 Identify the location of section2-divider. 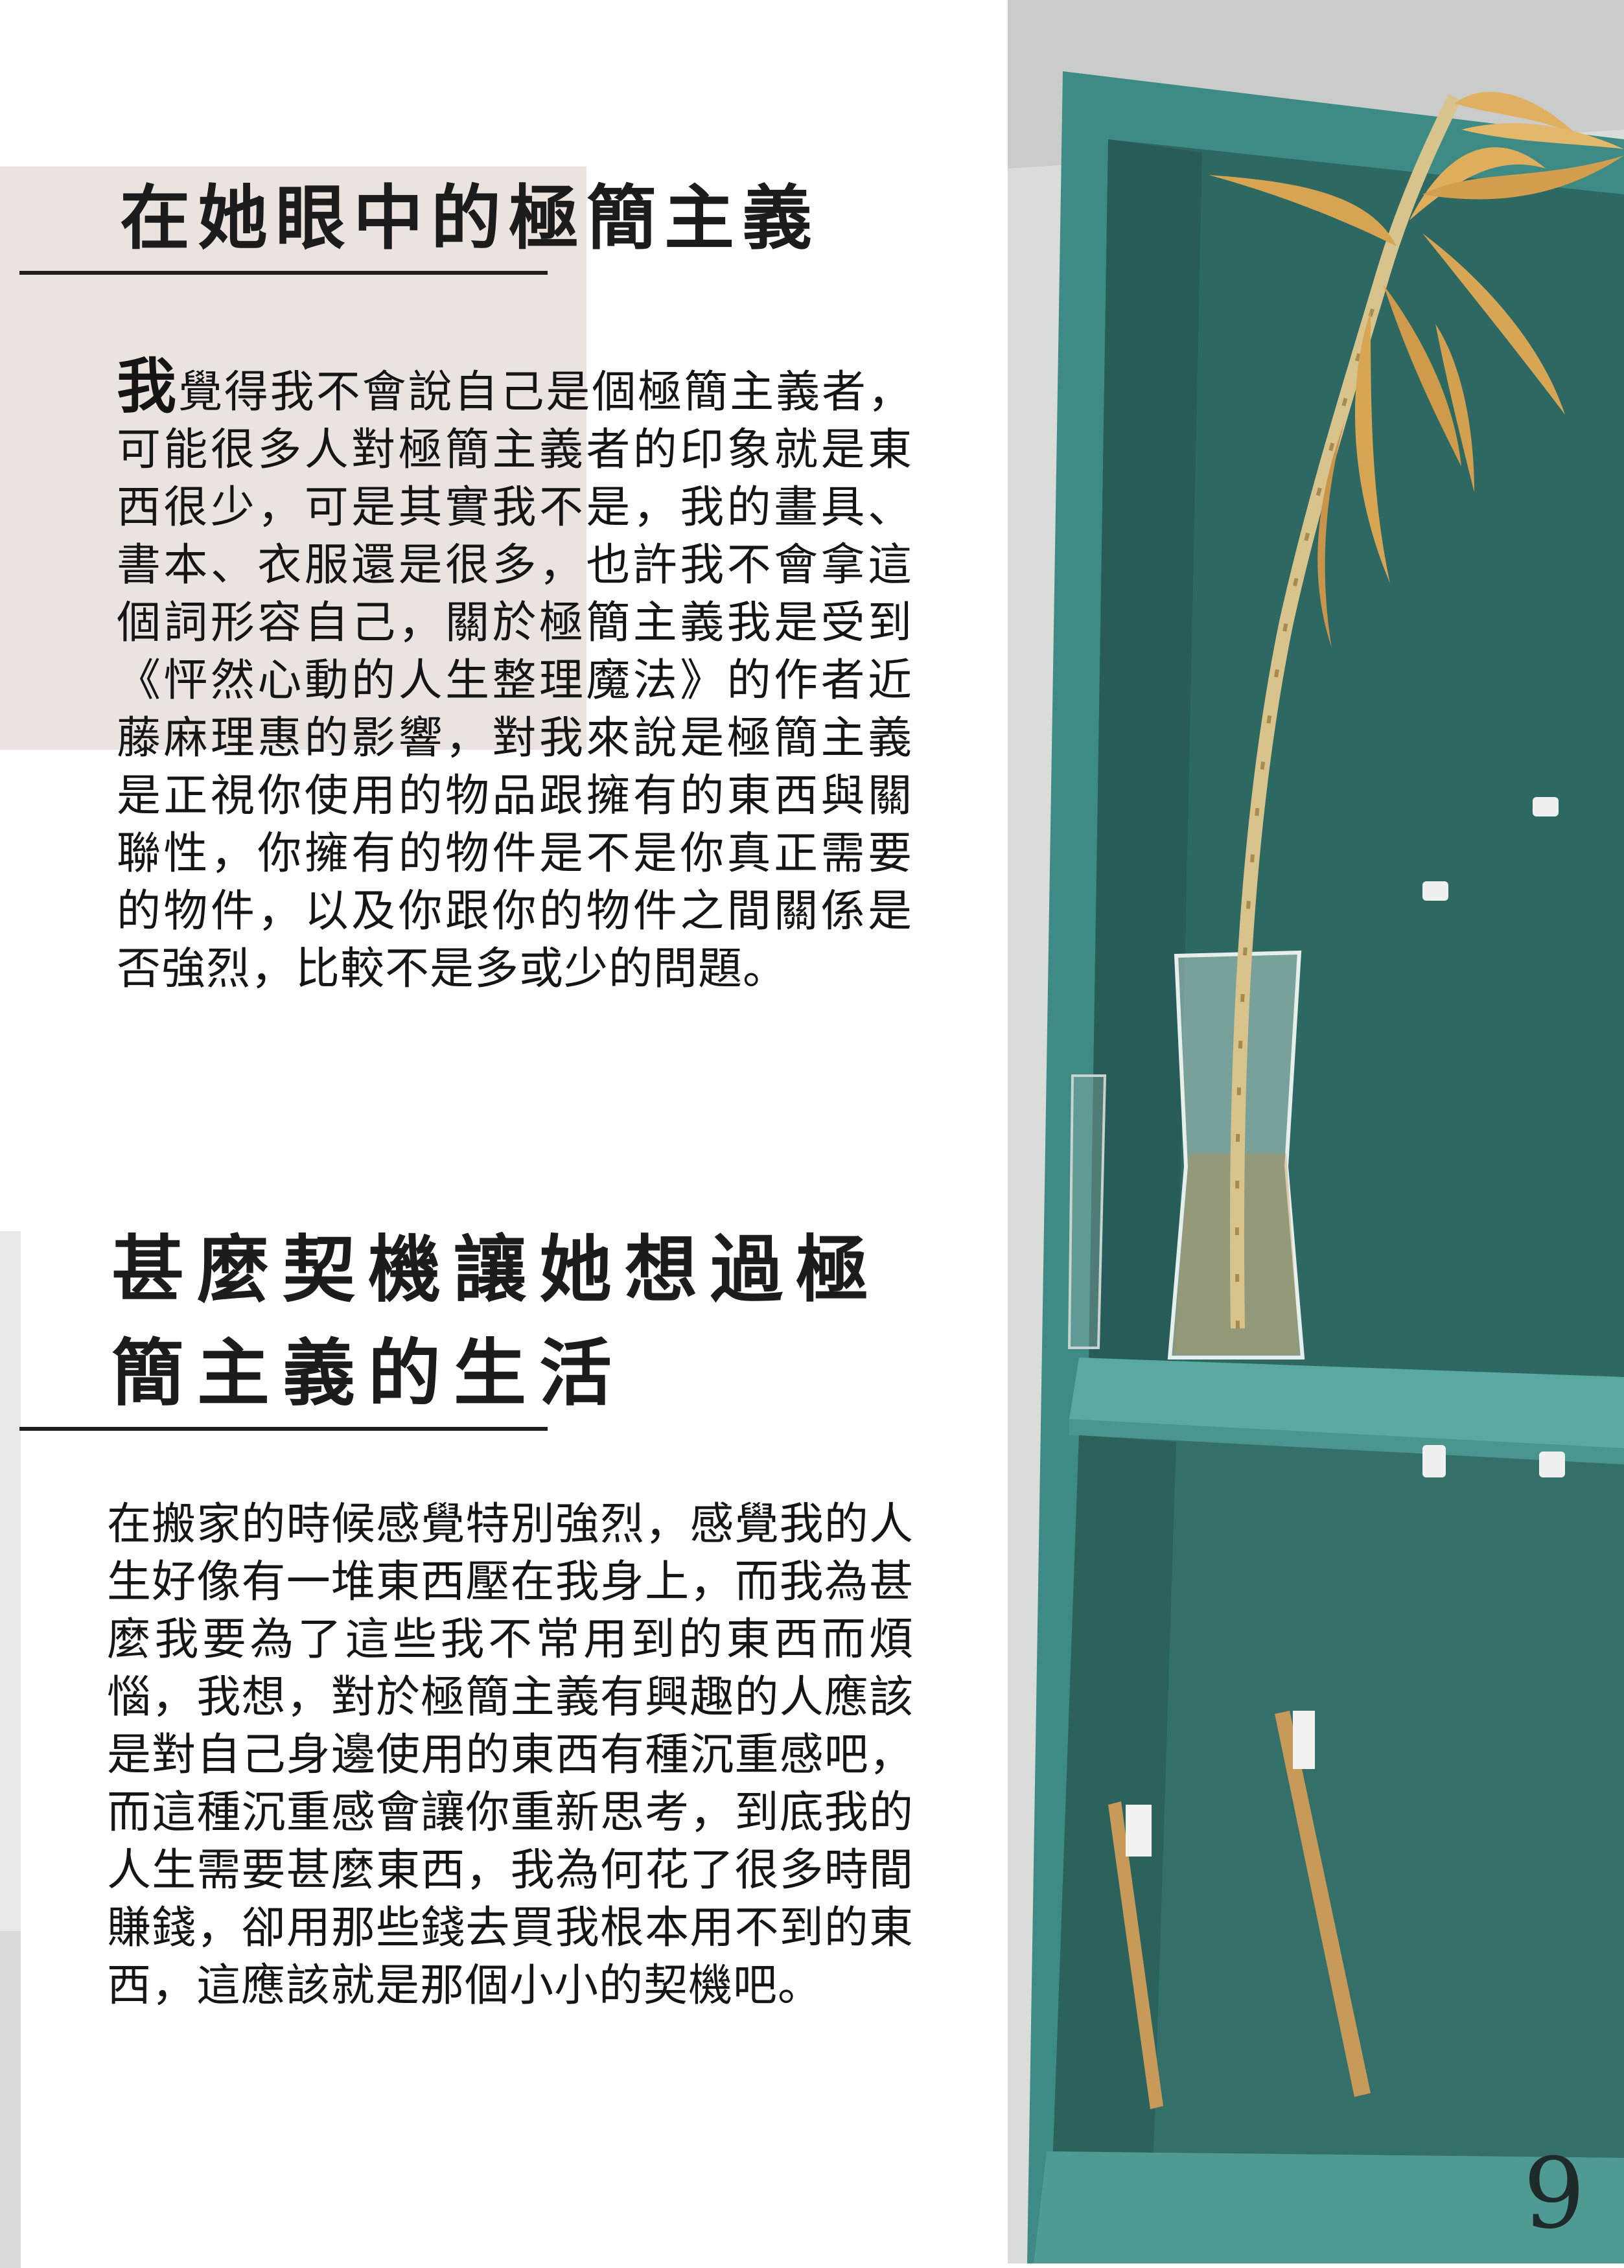
(283, 1429).